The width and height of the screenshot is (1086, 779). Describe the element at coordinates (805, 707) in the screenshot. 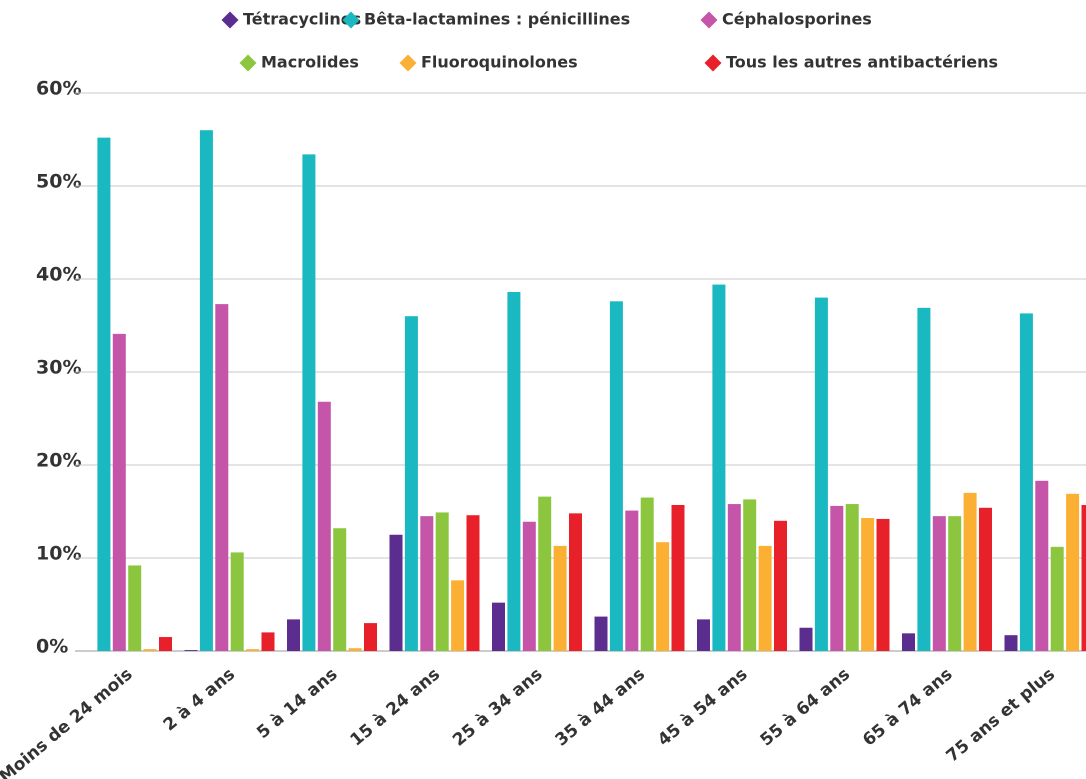

I see `x-tick-label: 55 à 64 ans` at that location.